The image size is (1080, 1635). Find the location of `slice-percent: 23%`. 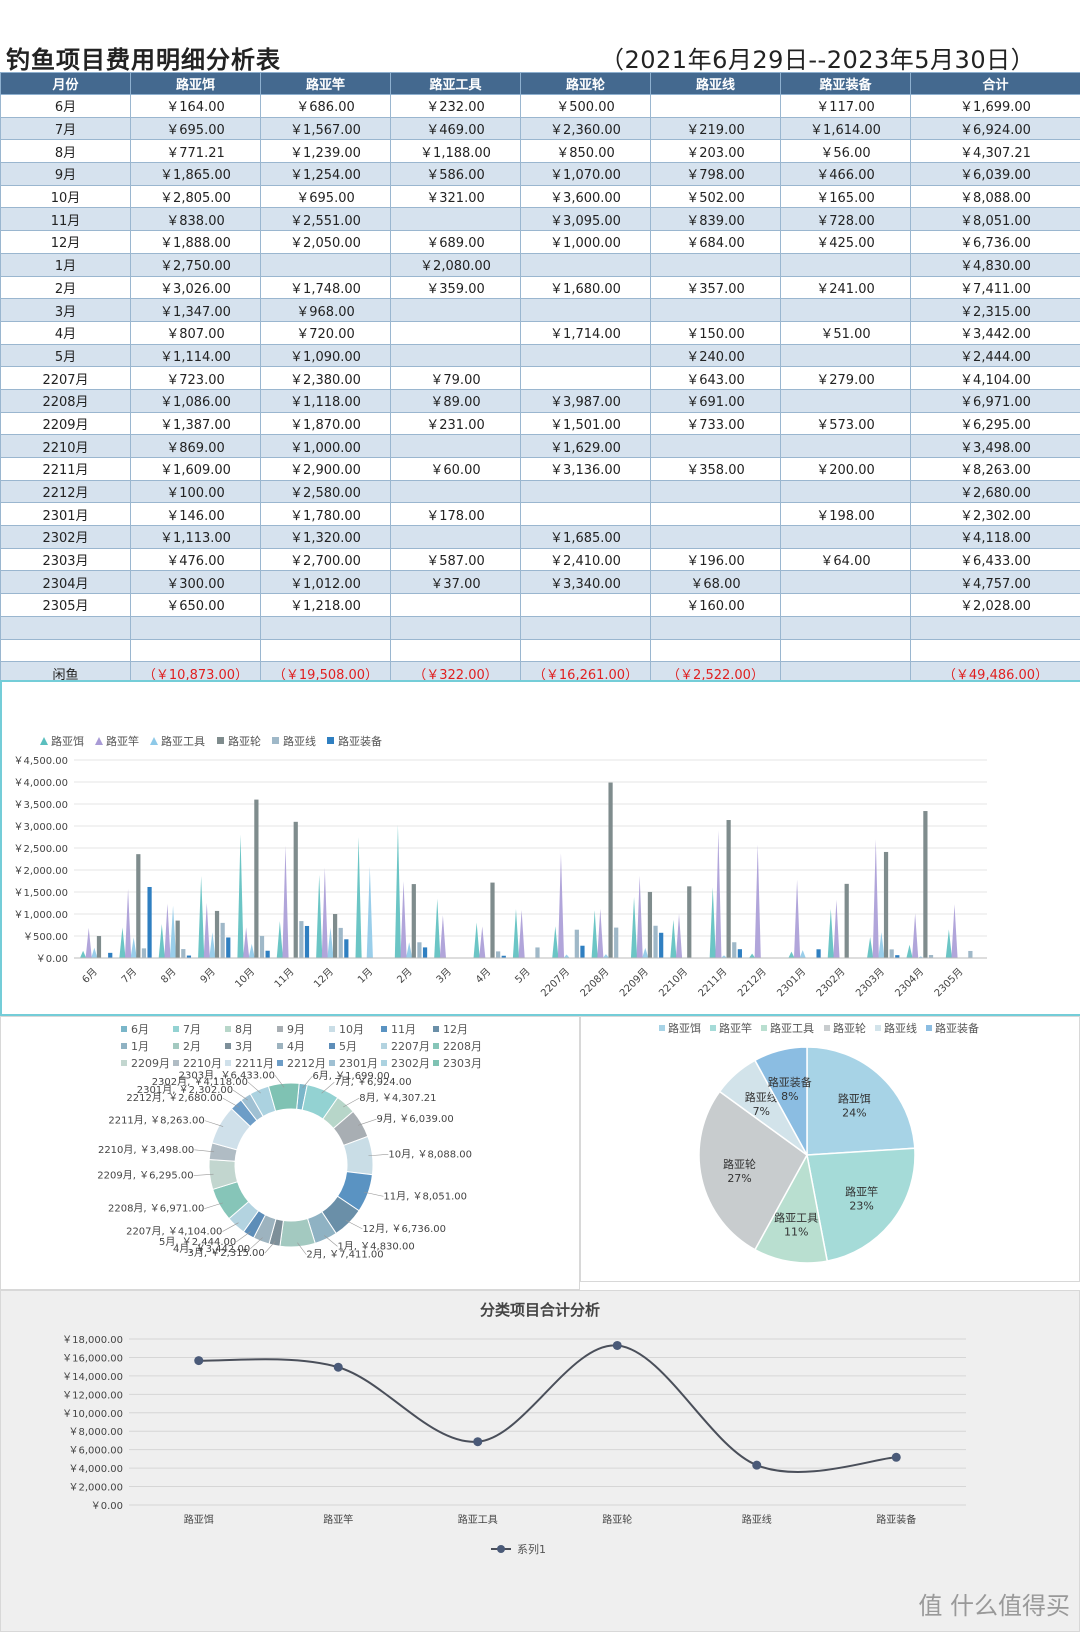

slice-percent: 23% is located at coordinates (861, 1205).